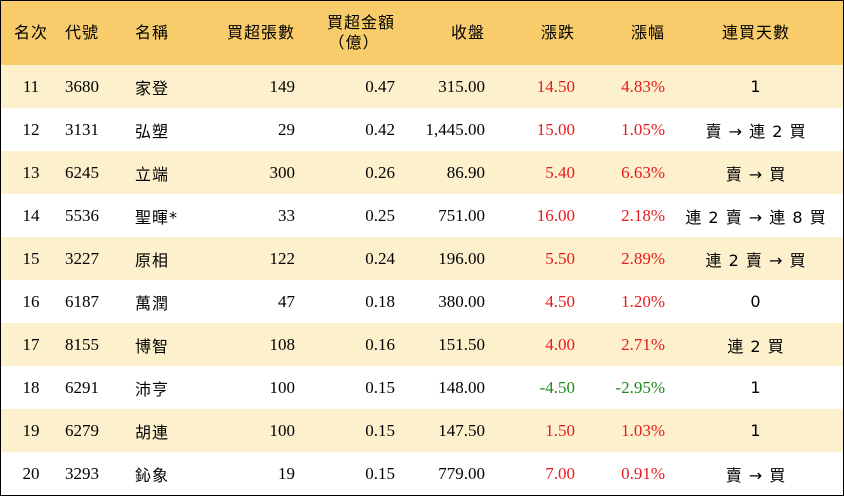 Image resolution: width=844 pixels, height=496 pixels. What do you see at coordinates (461, 301) in the screenshot?
I see `cell-close: 380.00` at bounding box center [461, 301].